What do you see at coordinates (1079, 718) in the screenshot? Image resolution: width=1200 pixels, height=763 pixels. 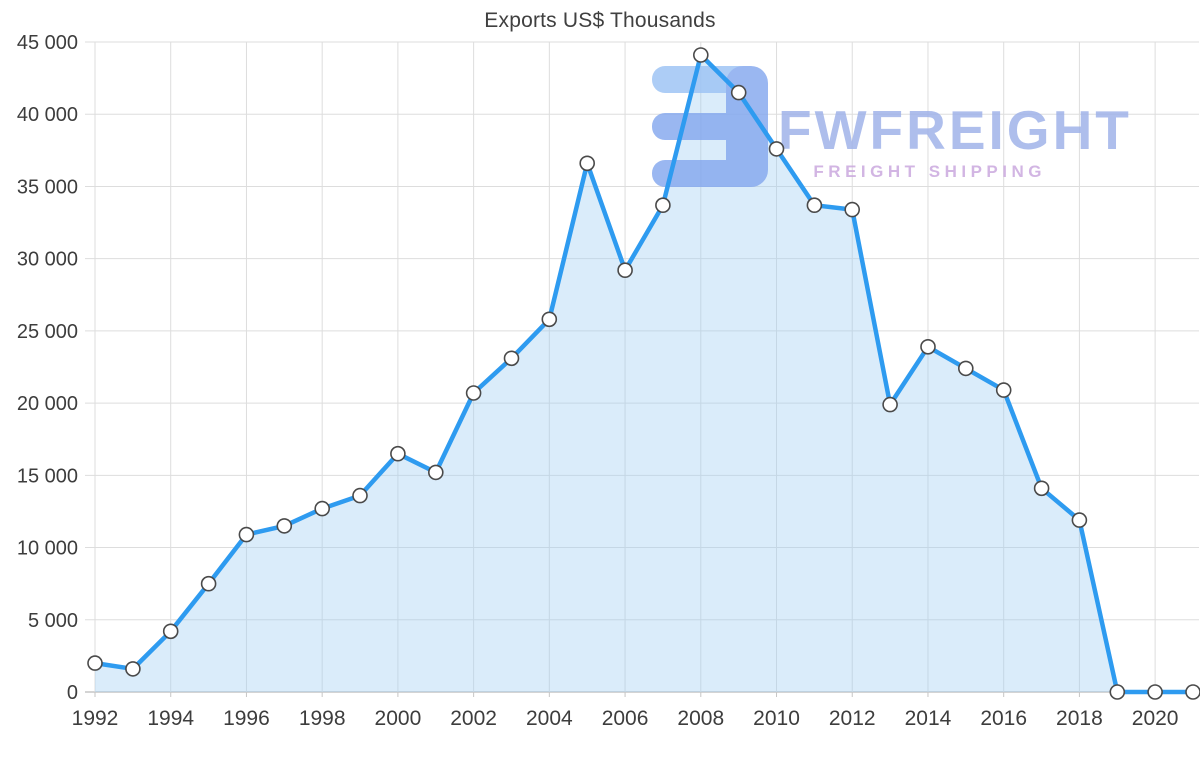 I see `x-tick-label: 2018` at bounding box center [1079, 718].